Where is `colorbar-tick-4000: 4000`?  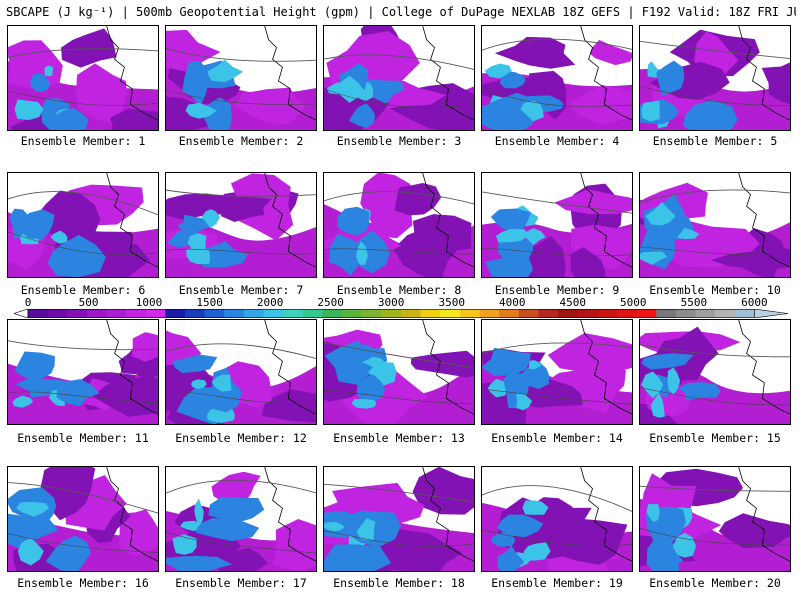 colorbar-tick-4000: 4000 is located at coordinates (512, 302).